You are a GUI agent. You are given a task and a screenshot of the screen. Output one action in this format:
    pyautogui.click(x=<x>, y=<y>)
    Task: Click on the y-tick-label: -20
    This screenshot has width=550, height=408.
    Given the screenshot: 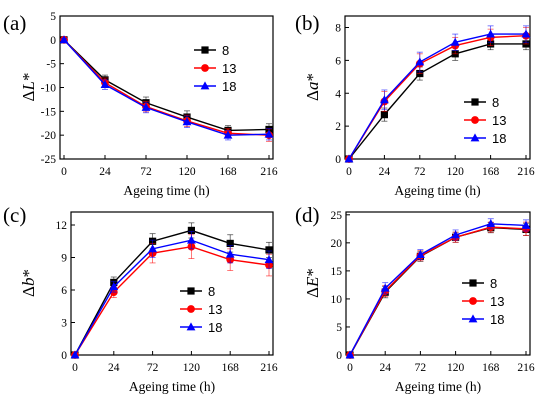 What is the action you would take?
    pyautogui.click(x=49, y=136)
    